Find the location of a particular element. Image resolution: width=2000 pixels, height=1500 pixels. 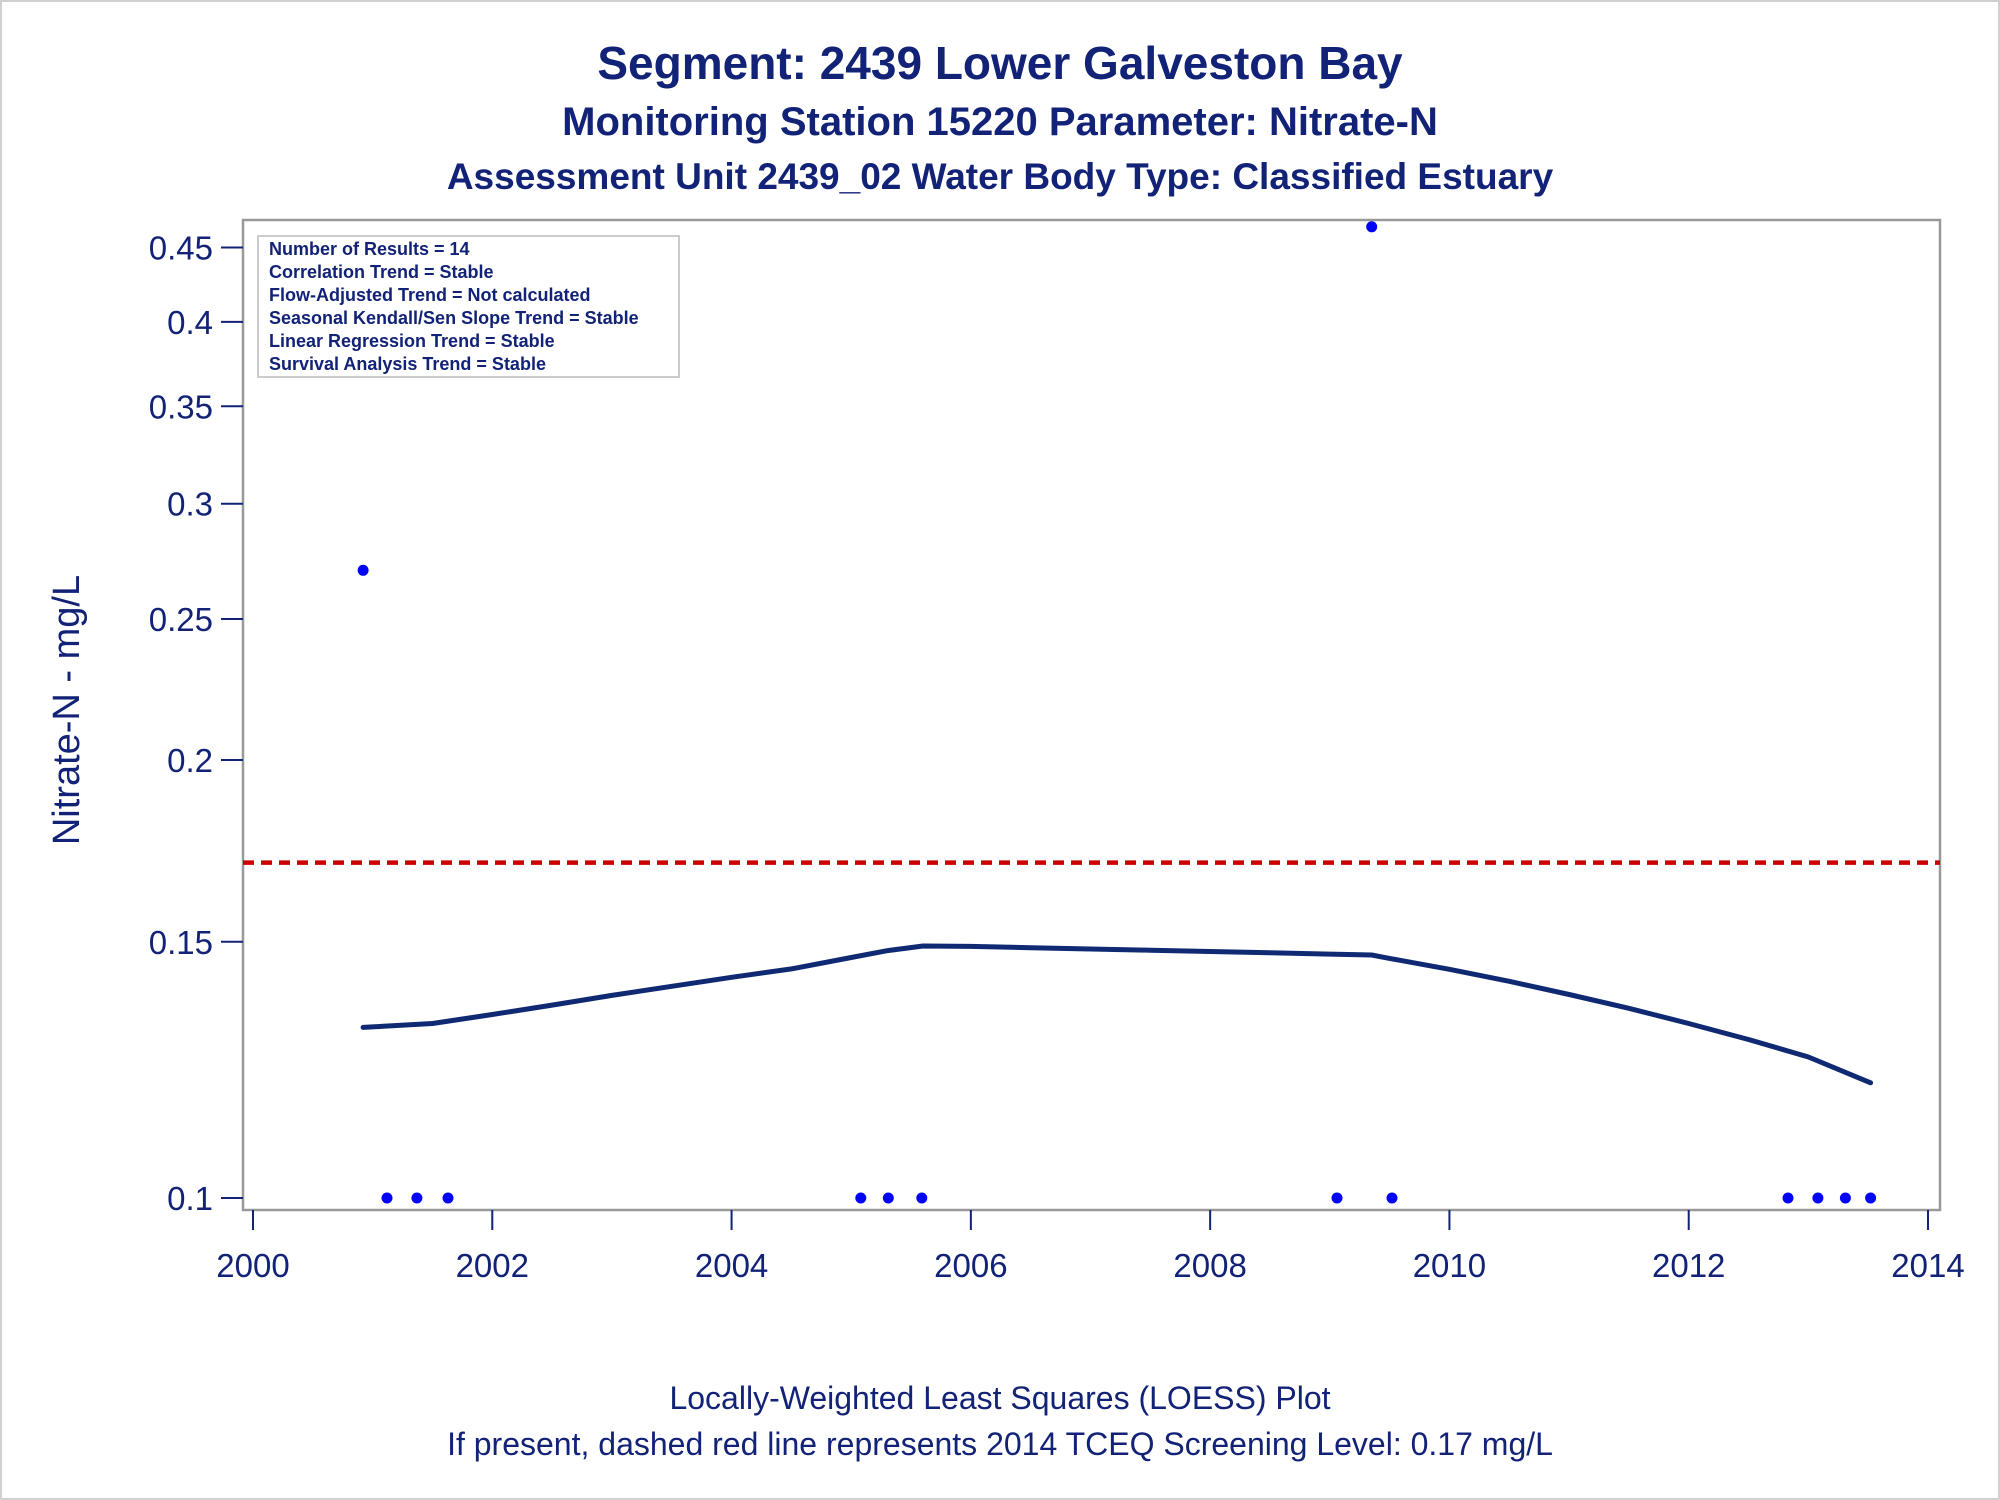

stats-line: Correlation Trend = Stable is located at coordinates (381, 272).